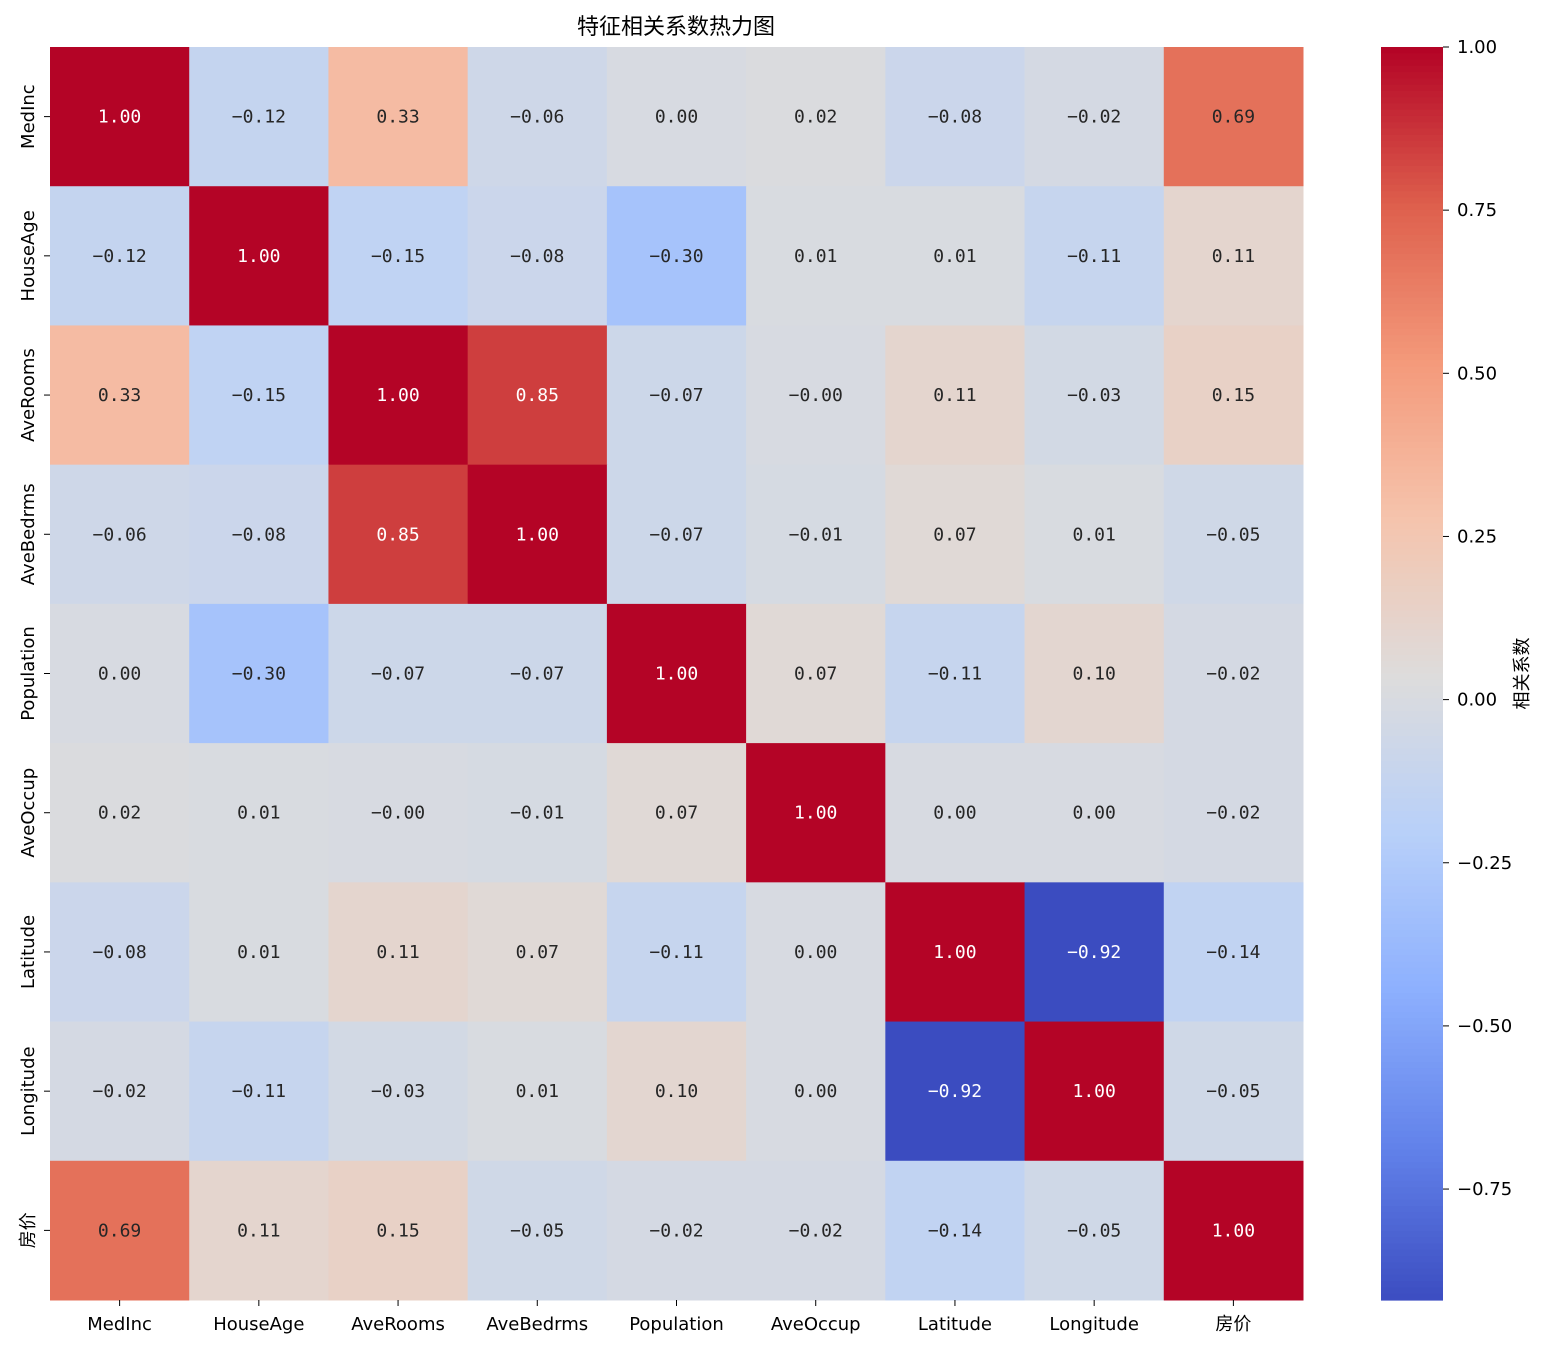 The width and height of the screenshot is (1553, 1350). Describe the element at coordinates (1484, 863) in the screenshot. I see `colorbar-tick-label: −0.25` at that location.